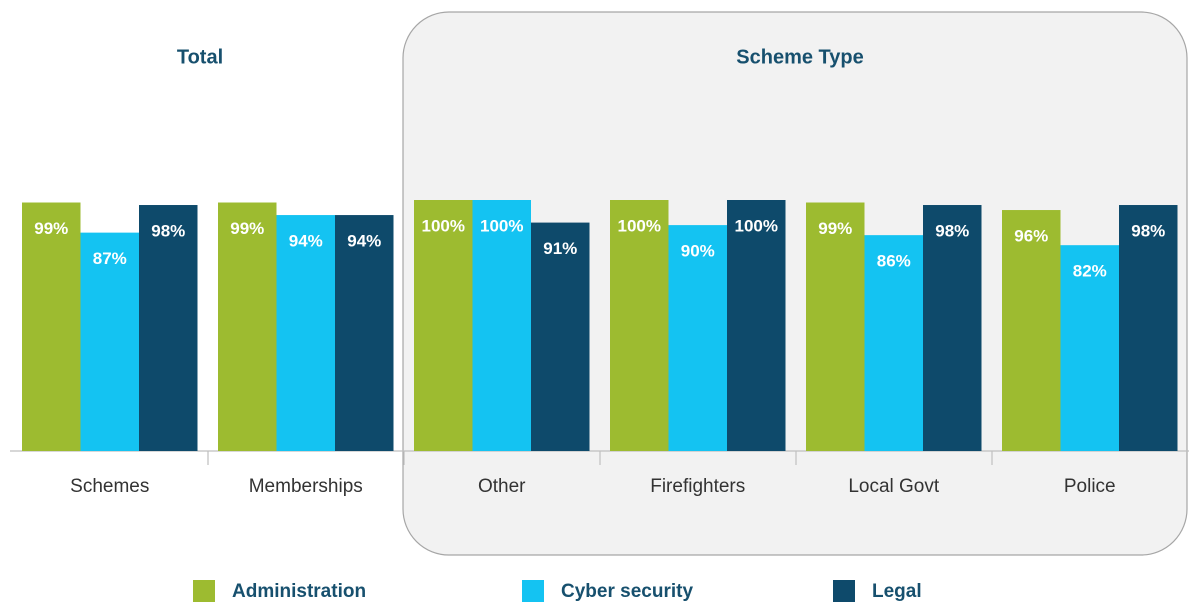 This screenshot has height=603, width=1189. I want to click on legend-label: Administration, so click(299, 591).